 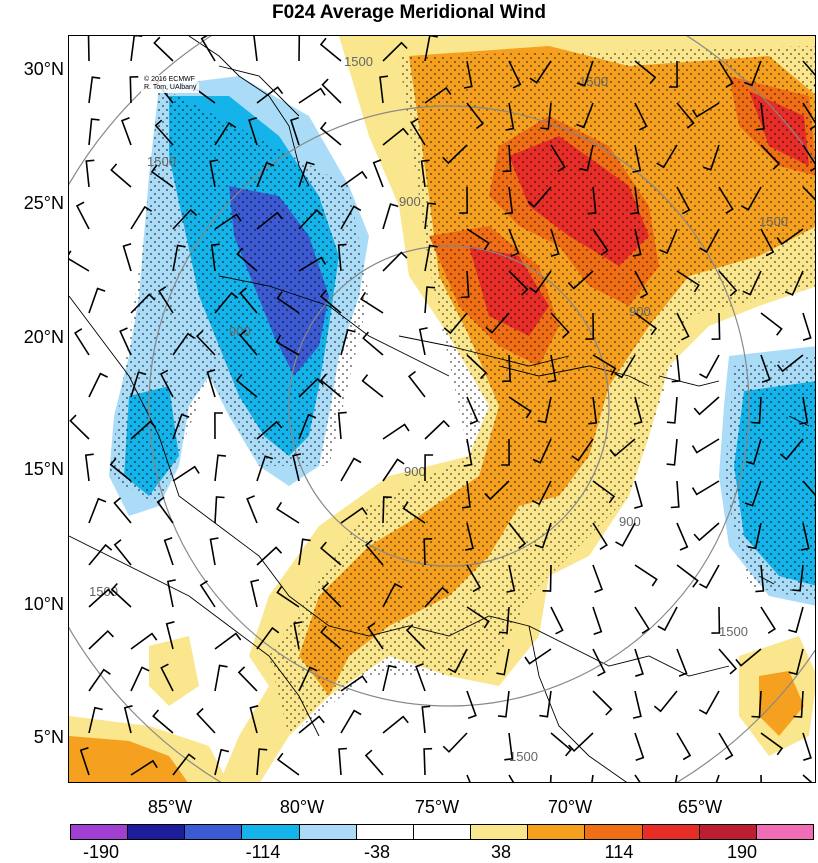 I want to click on colorbar, so click(x=442, y=832).